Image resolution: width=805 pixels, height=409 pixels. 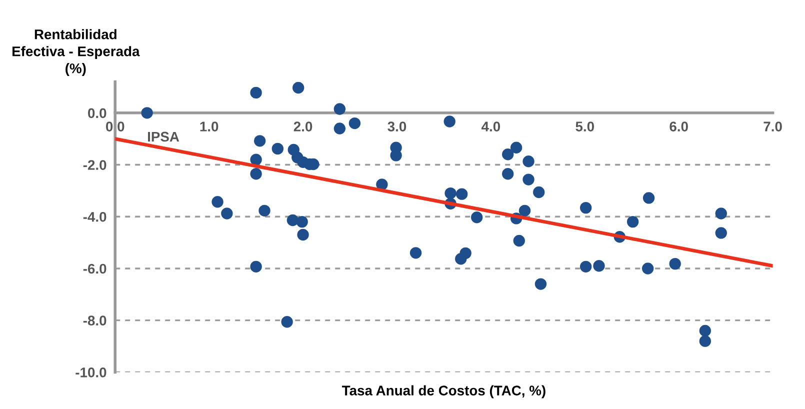 What do you see at coordinates (164, 137) in the screenshot?
I see `annotation: IPSA` at bounding box center [164, 137].